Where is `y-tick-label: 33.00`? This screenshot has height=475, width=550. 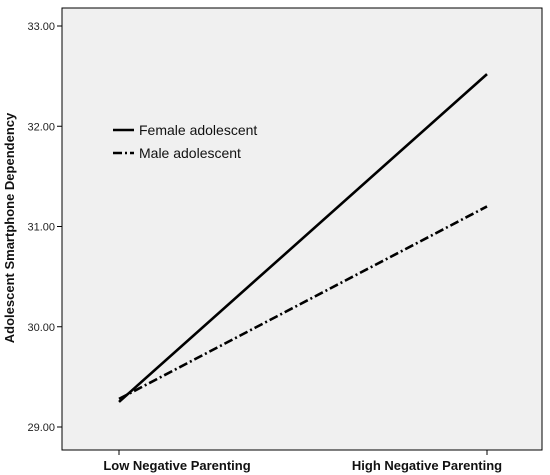 y-tick-label: 33.00 is located at coordinates (41, 27).